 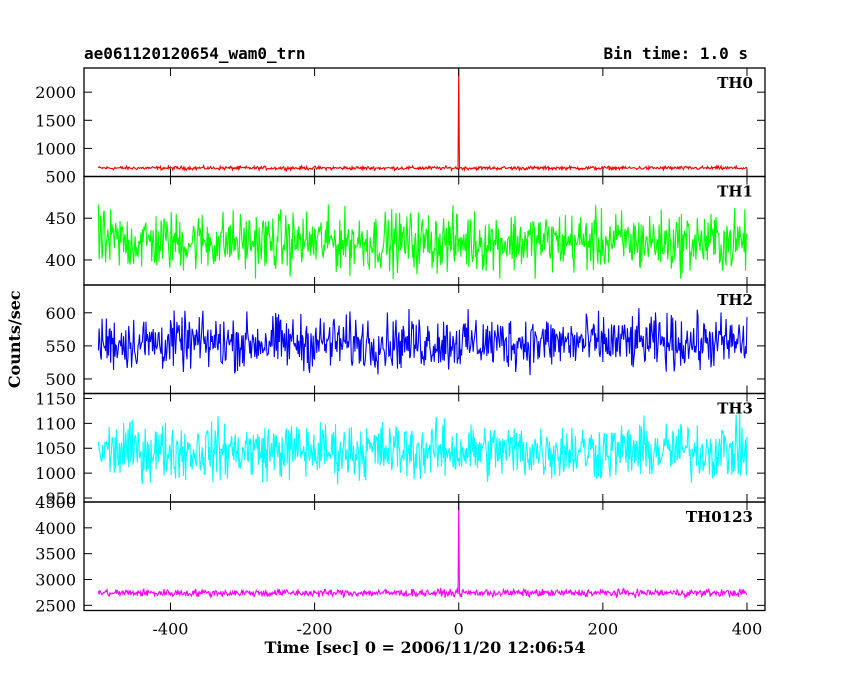 I want to click on y-tick-label: 4500, so click(x=55, y=502).